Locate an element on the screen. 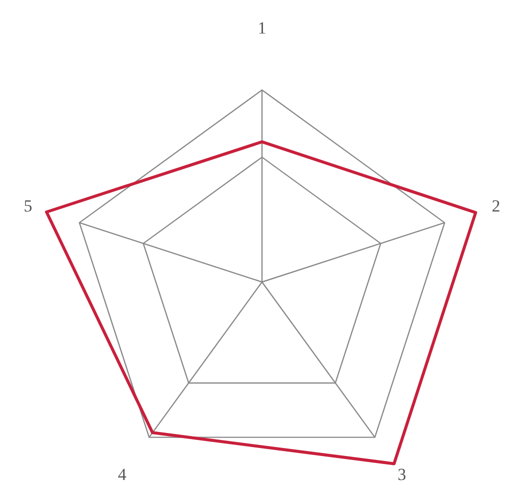  spoke-label: 1 is located at coordinates (262, 28).